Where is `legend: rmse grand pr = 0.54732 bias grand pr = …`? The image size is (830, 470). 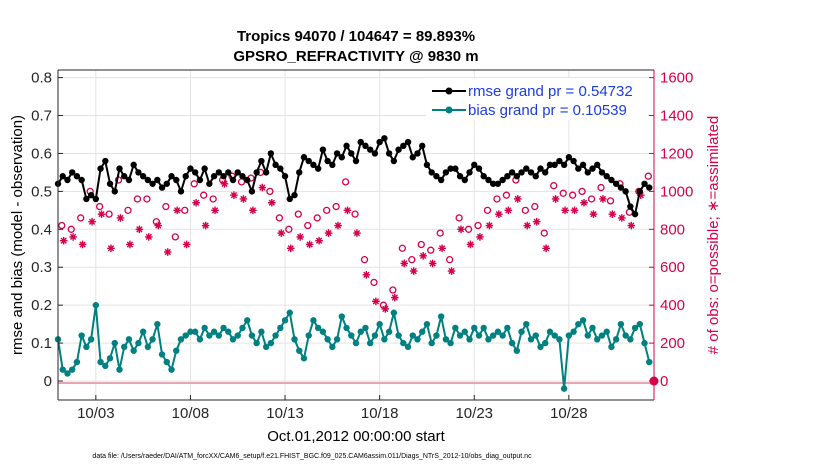
legend: rmse grand pr = 0.54732 bias grand pr = … is located at coordinates (537, 99).